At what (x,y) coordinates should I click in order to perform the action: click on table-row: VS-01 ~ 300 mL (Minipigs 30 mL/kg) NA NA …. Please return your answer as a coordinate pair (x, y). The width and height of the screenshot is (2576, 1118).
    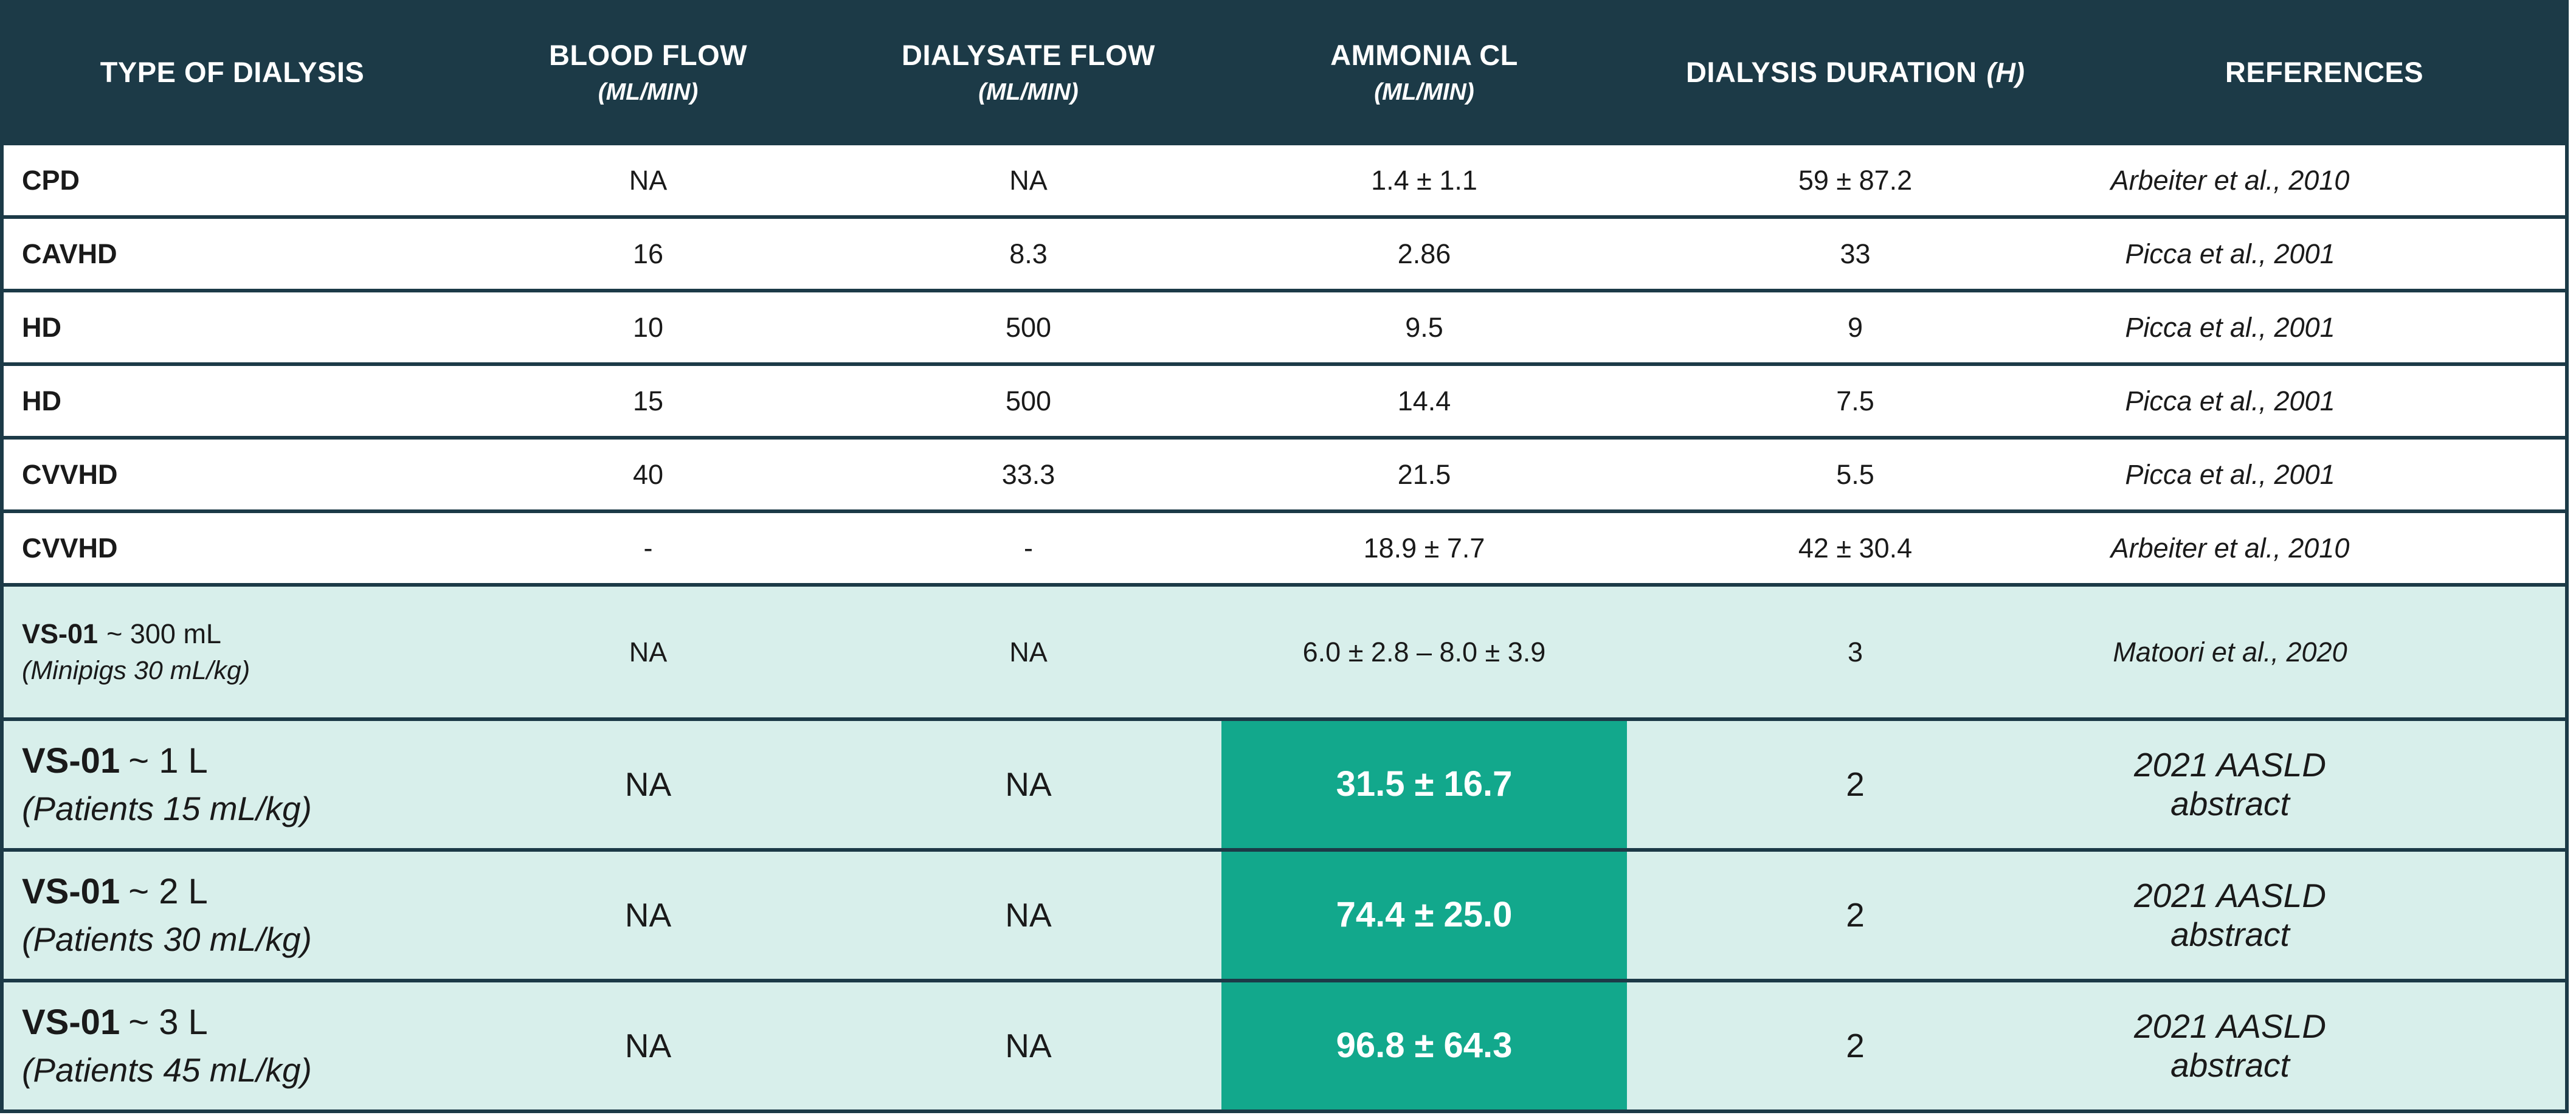
    Looking at the image, I should click on (1284, 650).